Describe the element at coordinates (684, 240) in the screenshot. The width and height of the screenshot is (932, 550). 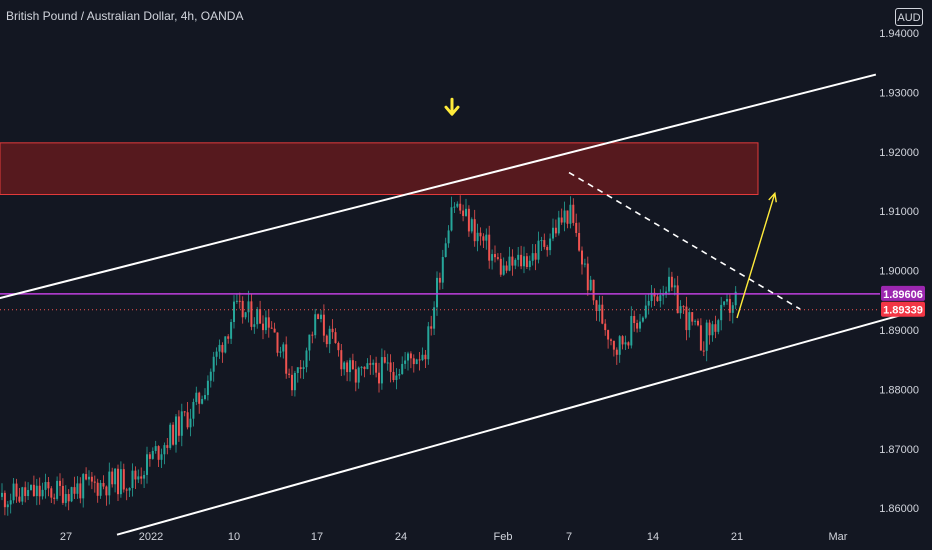
I see `dashed-trendline` at that location.